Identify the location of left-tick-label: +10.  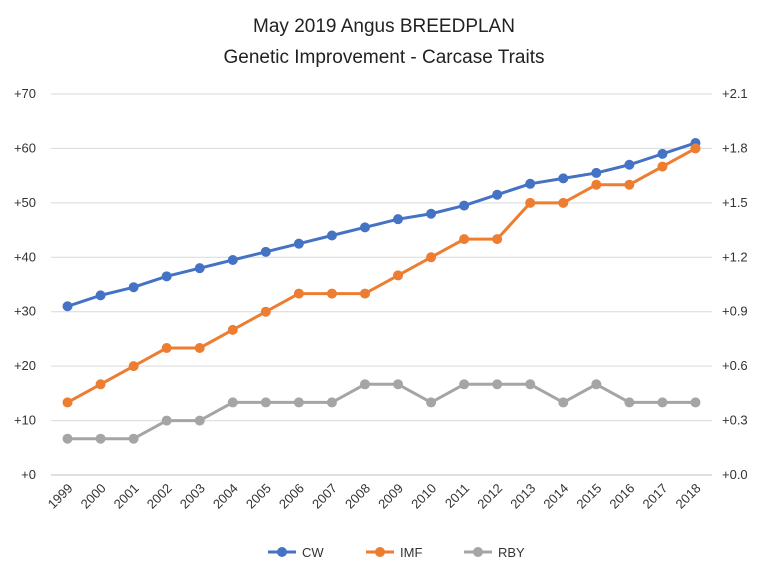
(25, 420).